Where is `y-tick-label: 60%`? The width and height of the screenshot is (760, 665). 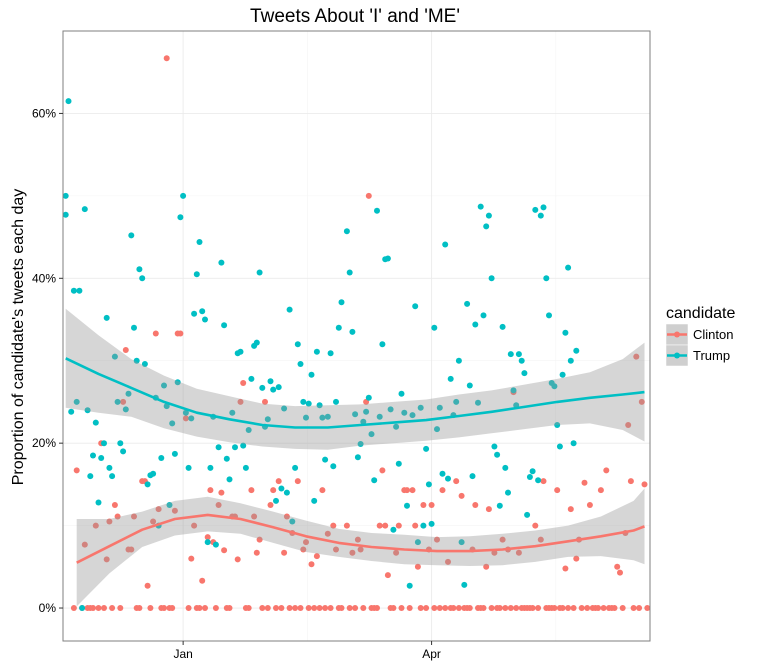 y-tick-label: 60% is located at coordinates (44, 113).